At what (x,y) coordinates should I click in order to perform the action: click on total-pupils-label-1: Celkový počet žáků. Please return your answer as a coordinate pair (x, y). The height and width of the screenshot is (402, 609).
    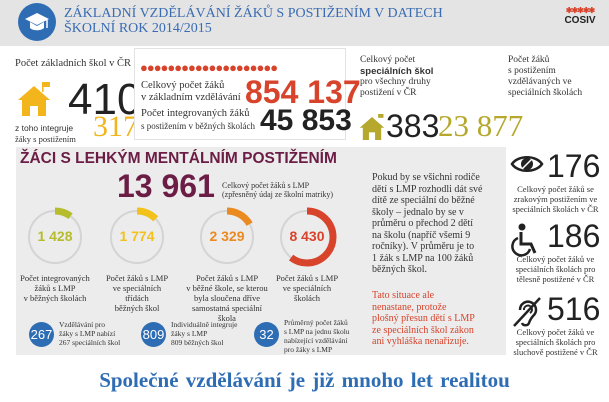
    Looking at the image, I should click on (183, 85).